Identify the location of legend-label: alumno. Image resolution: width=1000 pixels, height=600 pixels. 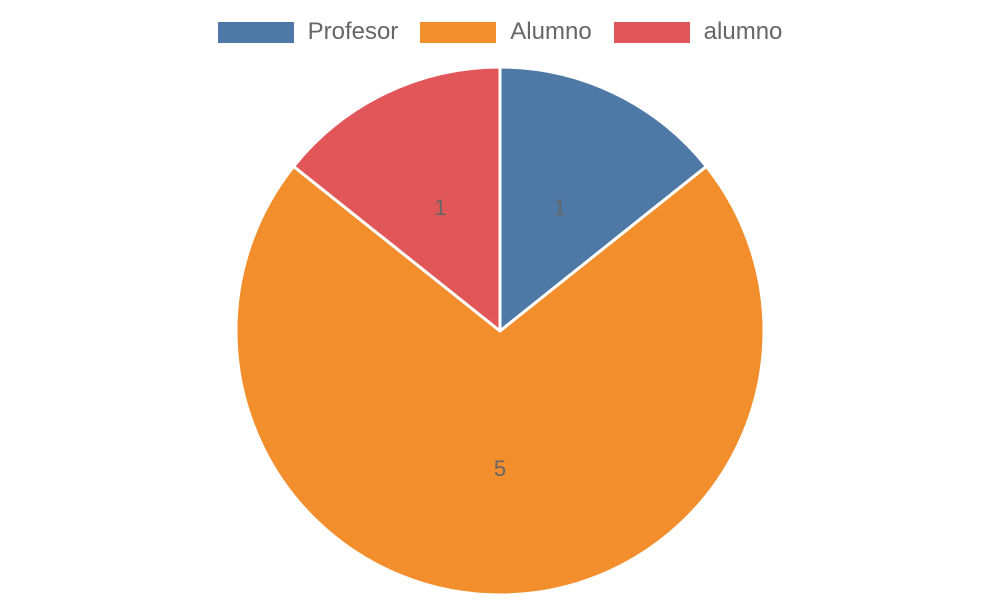
(743, 31).